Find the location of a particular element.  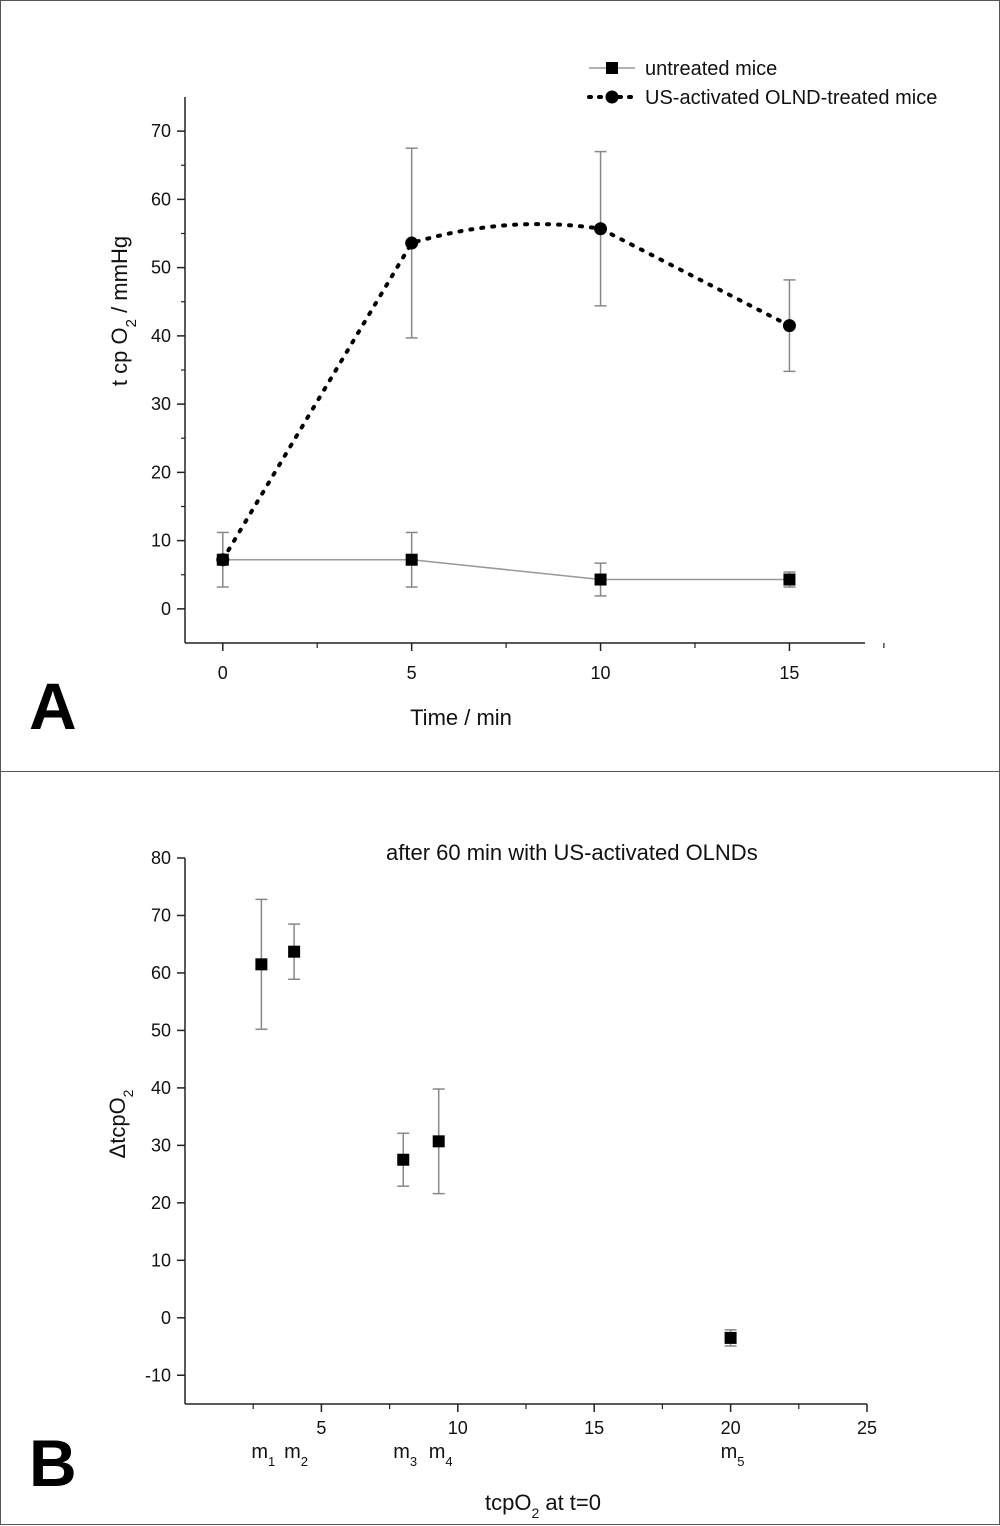

series-untreated-line is located at coordinates (506, 569).